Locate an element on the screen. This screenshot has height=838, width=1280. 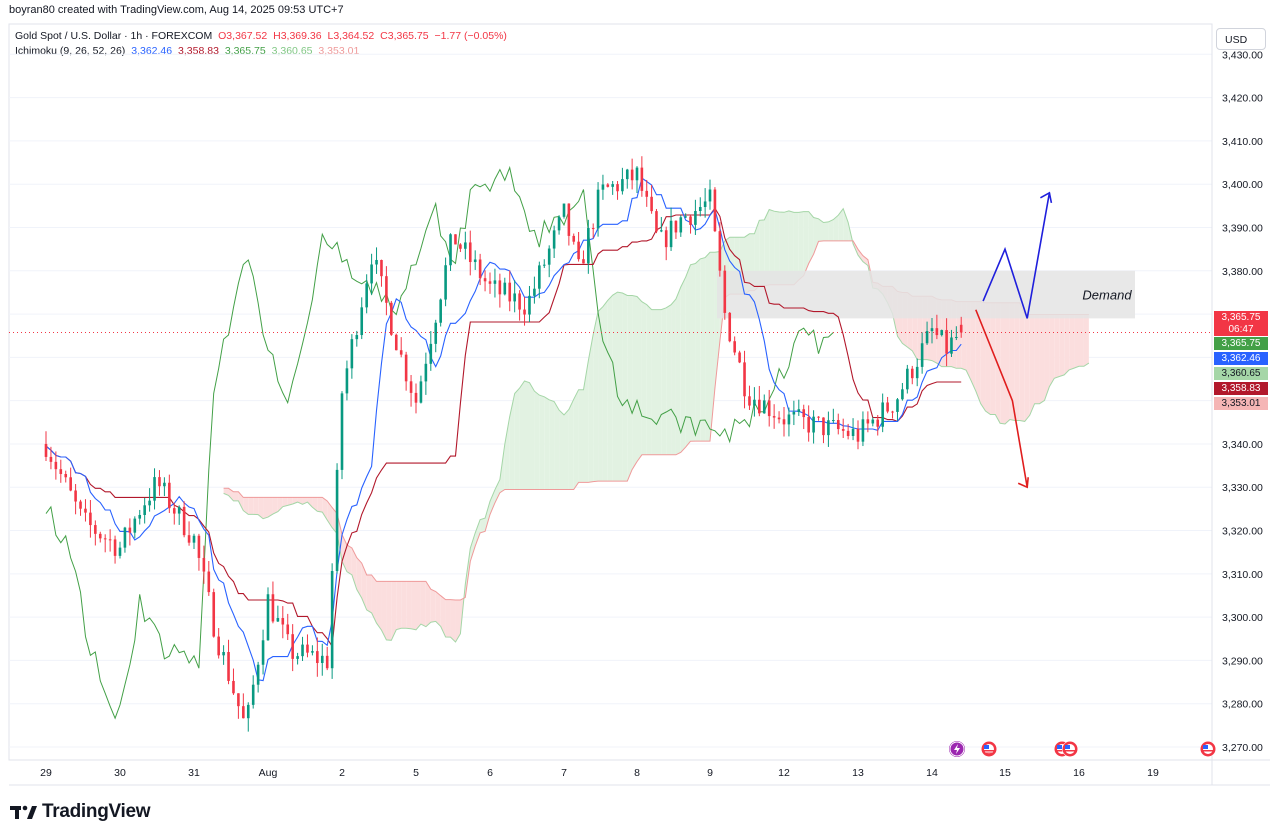
x-tick-label: 31 is located at coordinates (194, 773).